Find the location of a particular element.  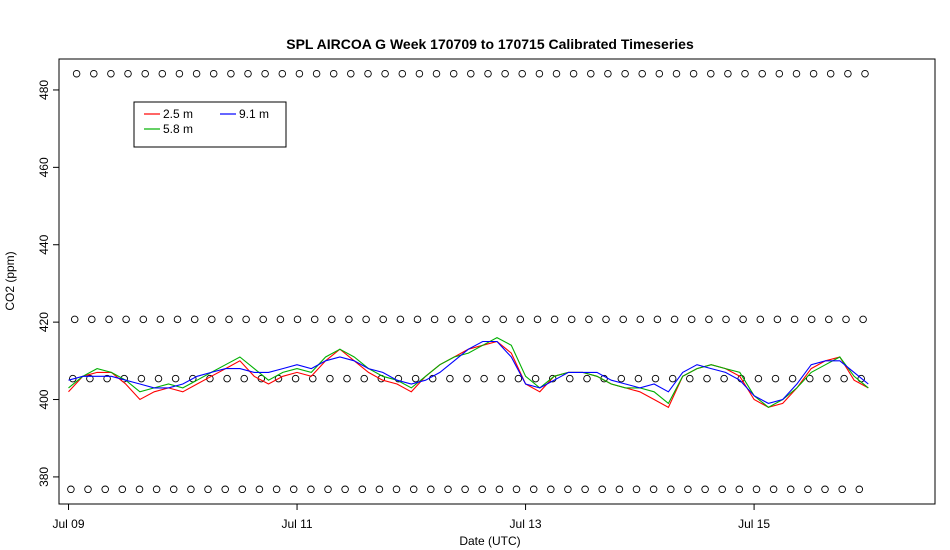

y-axis: 380 400 420 440 460 480 is located at coordinates (48, 283).